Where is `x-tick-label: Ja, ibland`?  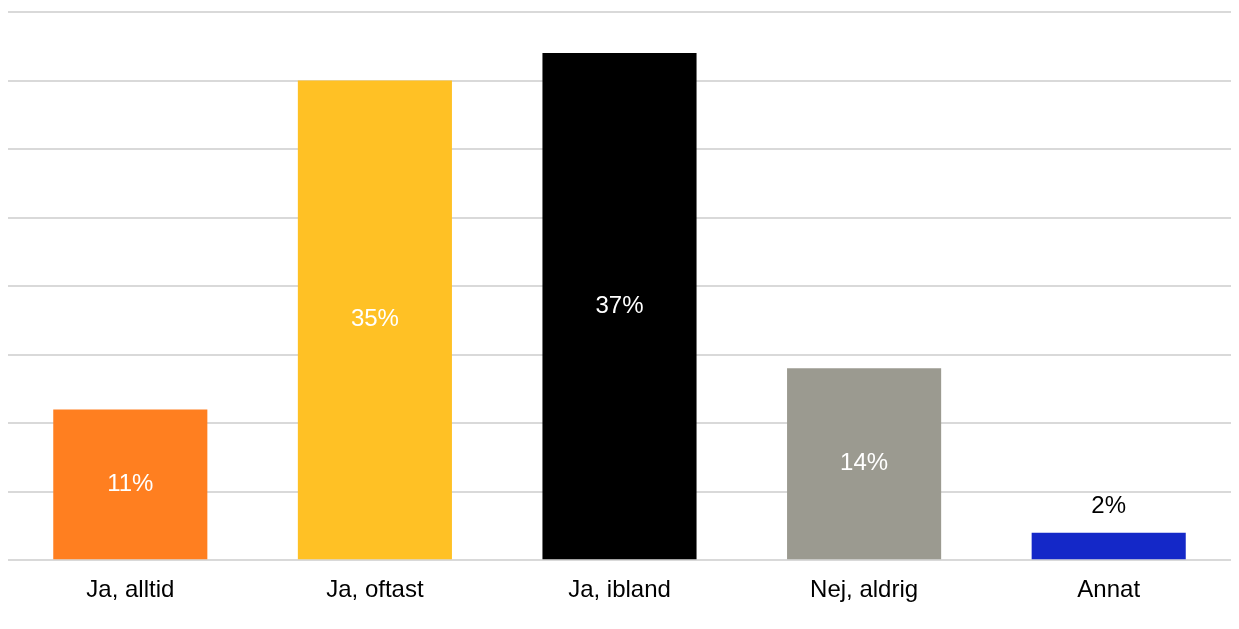 x-tick-label: Ja, ibland is located at coordinates (619, 589).